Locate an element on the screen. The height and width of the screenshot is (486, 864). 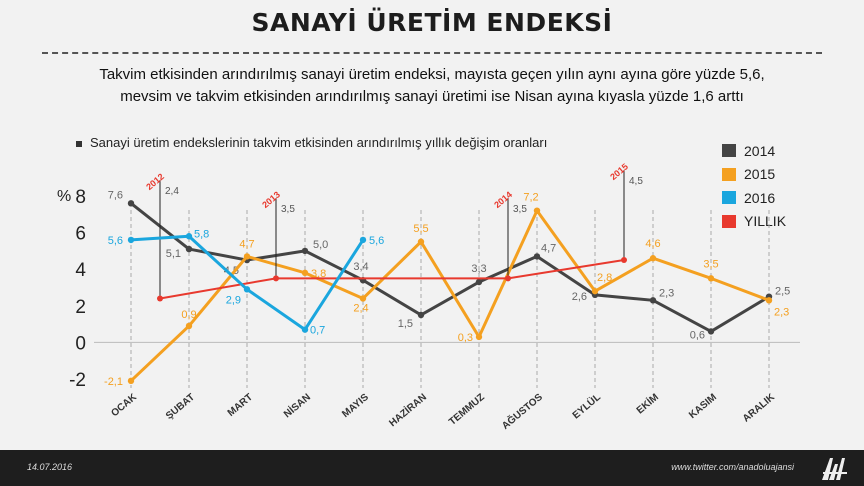
legend-item-2015: 2015 is located at coordinates (754, 175).